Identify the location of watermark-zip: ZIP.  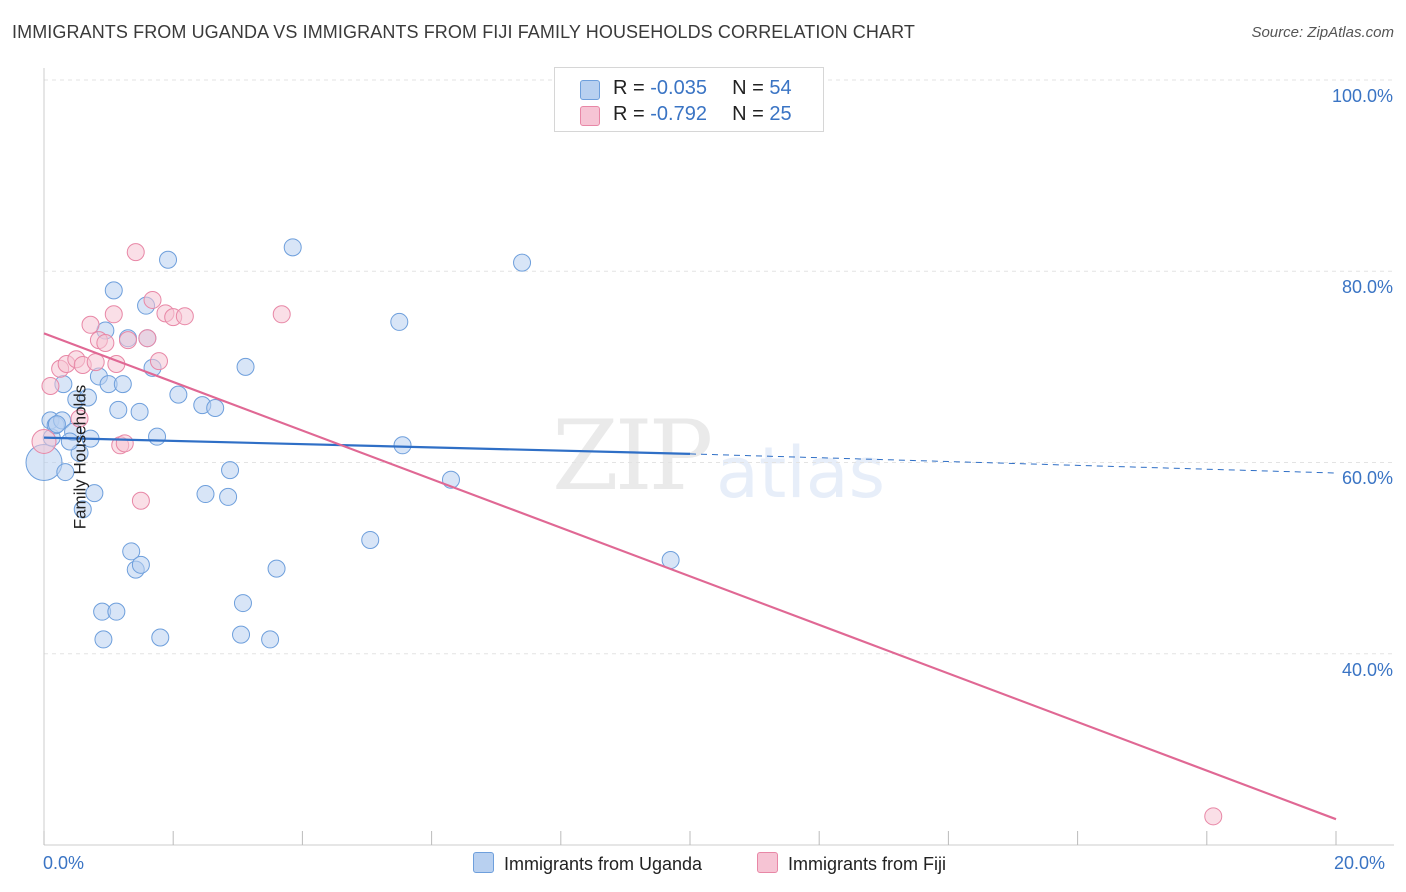
(632, 456).